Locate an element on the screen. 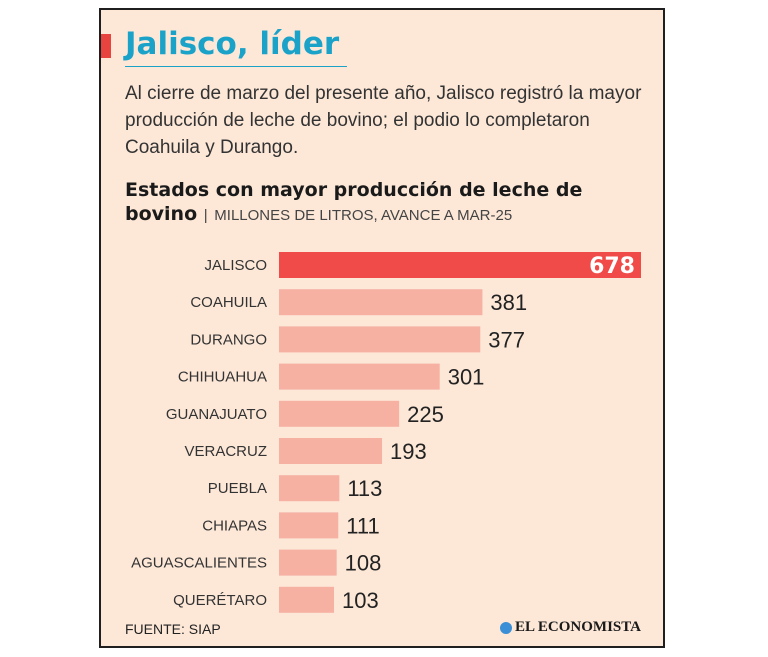 The height and width of the screenshot is (657, 768). bar-aguascalientes is located at coordinates (308, 562).